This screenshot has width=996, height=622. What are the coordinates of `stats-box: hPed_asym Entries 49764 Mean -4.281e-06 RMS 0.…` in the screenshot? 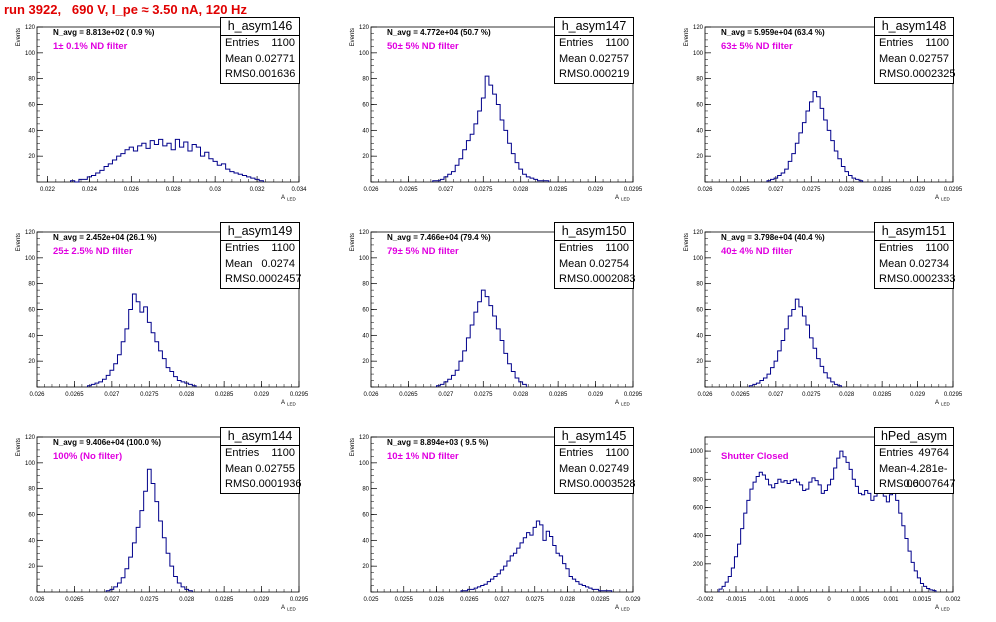 It's located at (915, 460).